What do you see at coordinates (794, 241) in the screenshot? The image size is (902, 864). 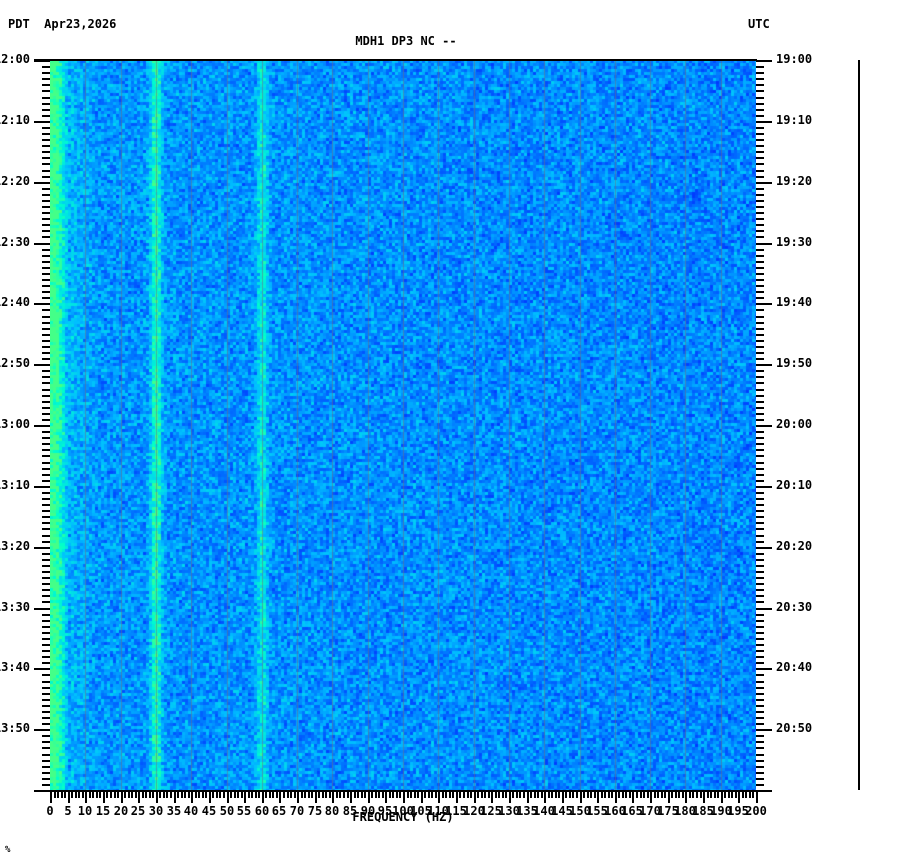 I see `y-axis-right-label: 19:30` at bounding box center [794, 241].